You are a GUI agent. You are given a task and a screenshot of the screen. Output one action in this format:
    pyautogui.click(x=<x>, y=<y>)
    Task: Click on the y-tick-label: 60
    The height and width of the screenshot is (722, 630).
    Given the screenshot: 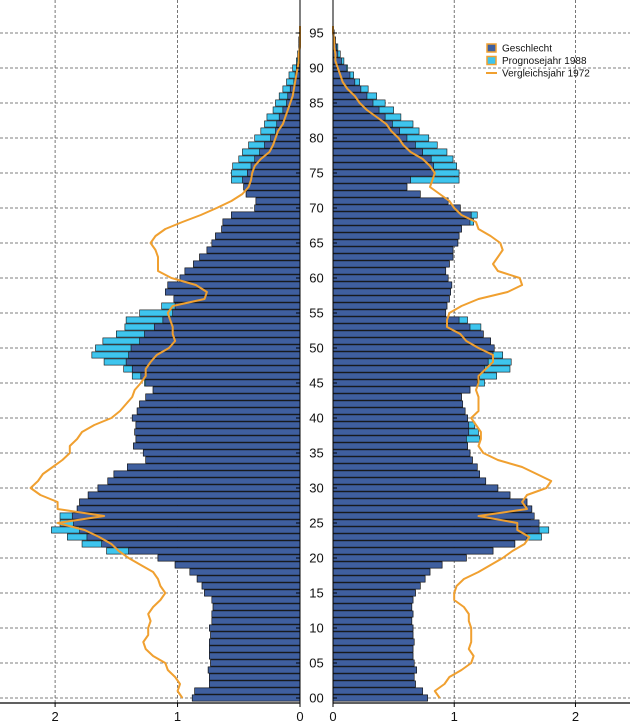 What is the action you would take?
    pyautogui.click(x=316, y=278)
    